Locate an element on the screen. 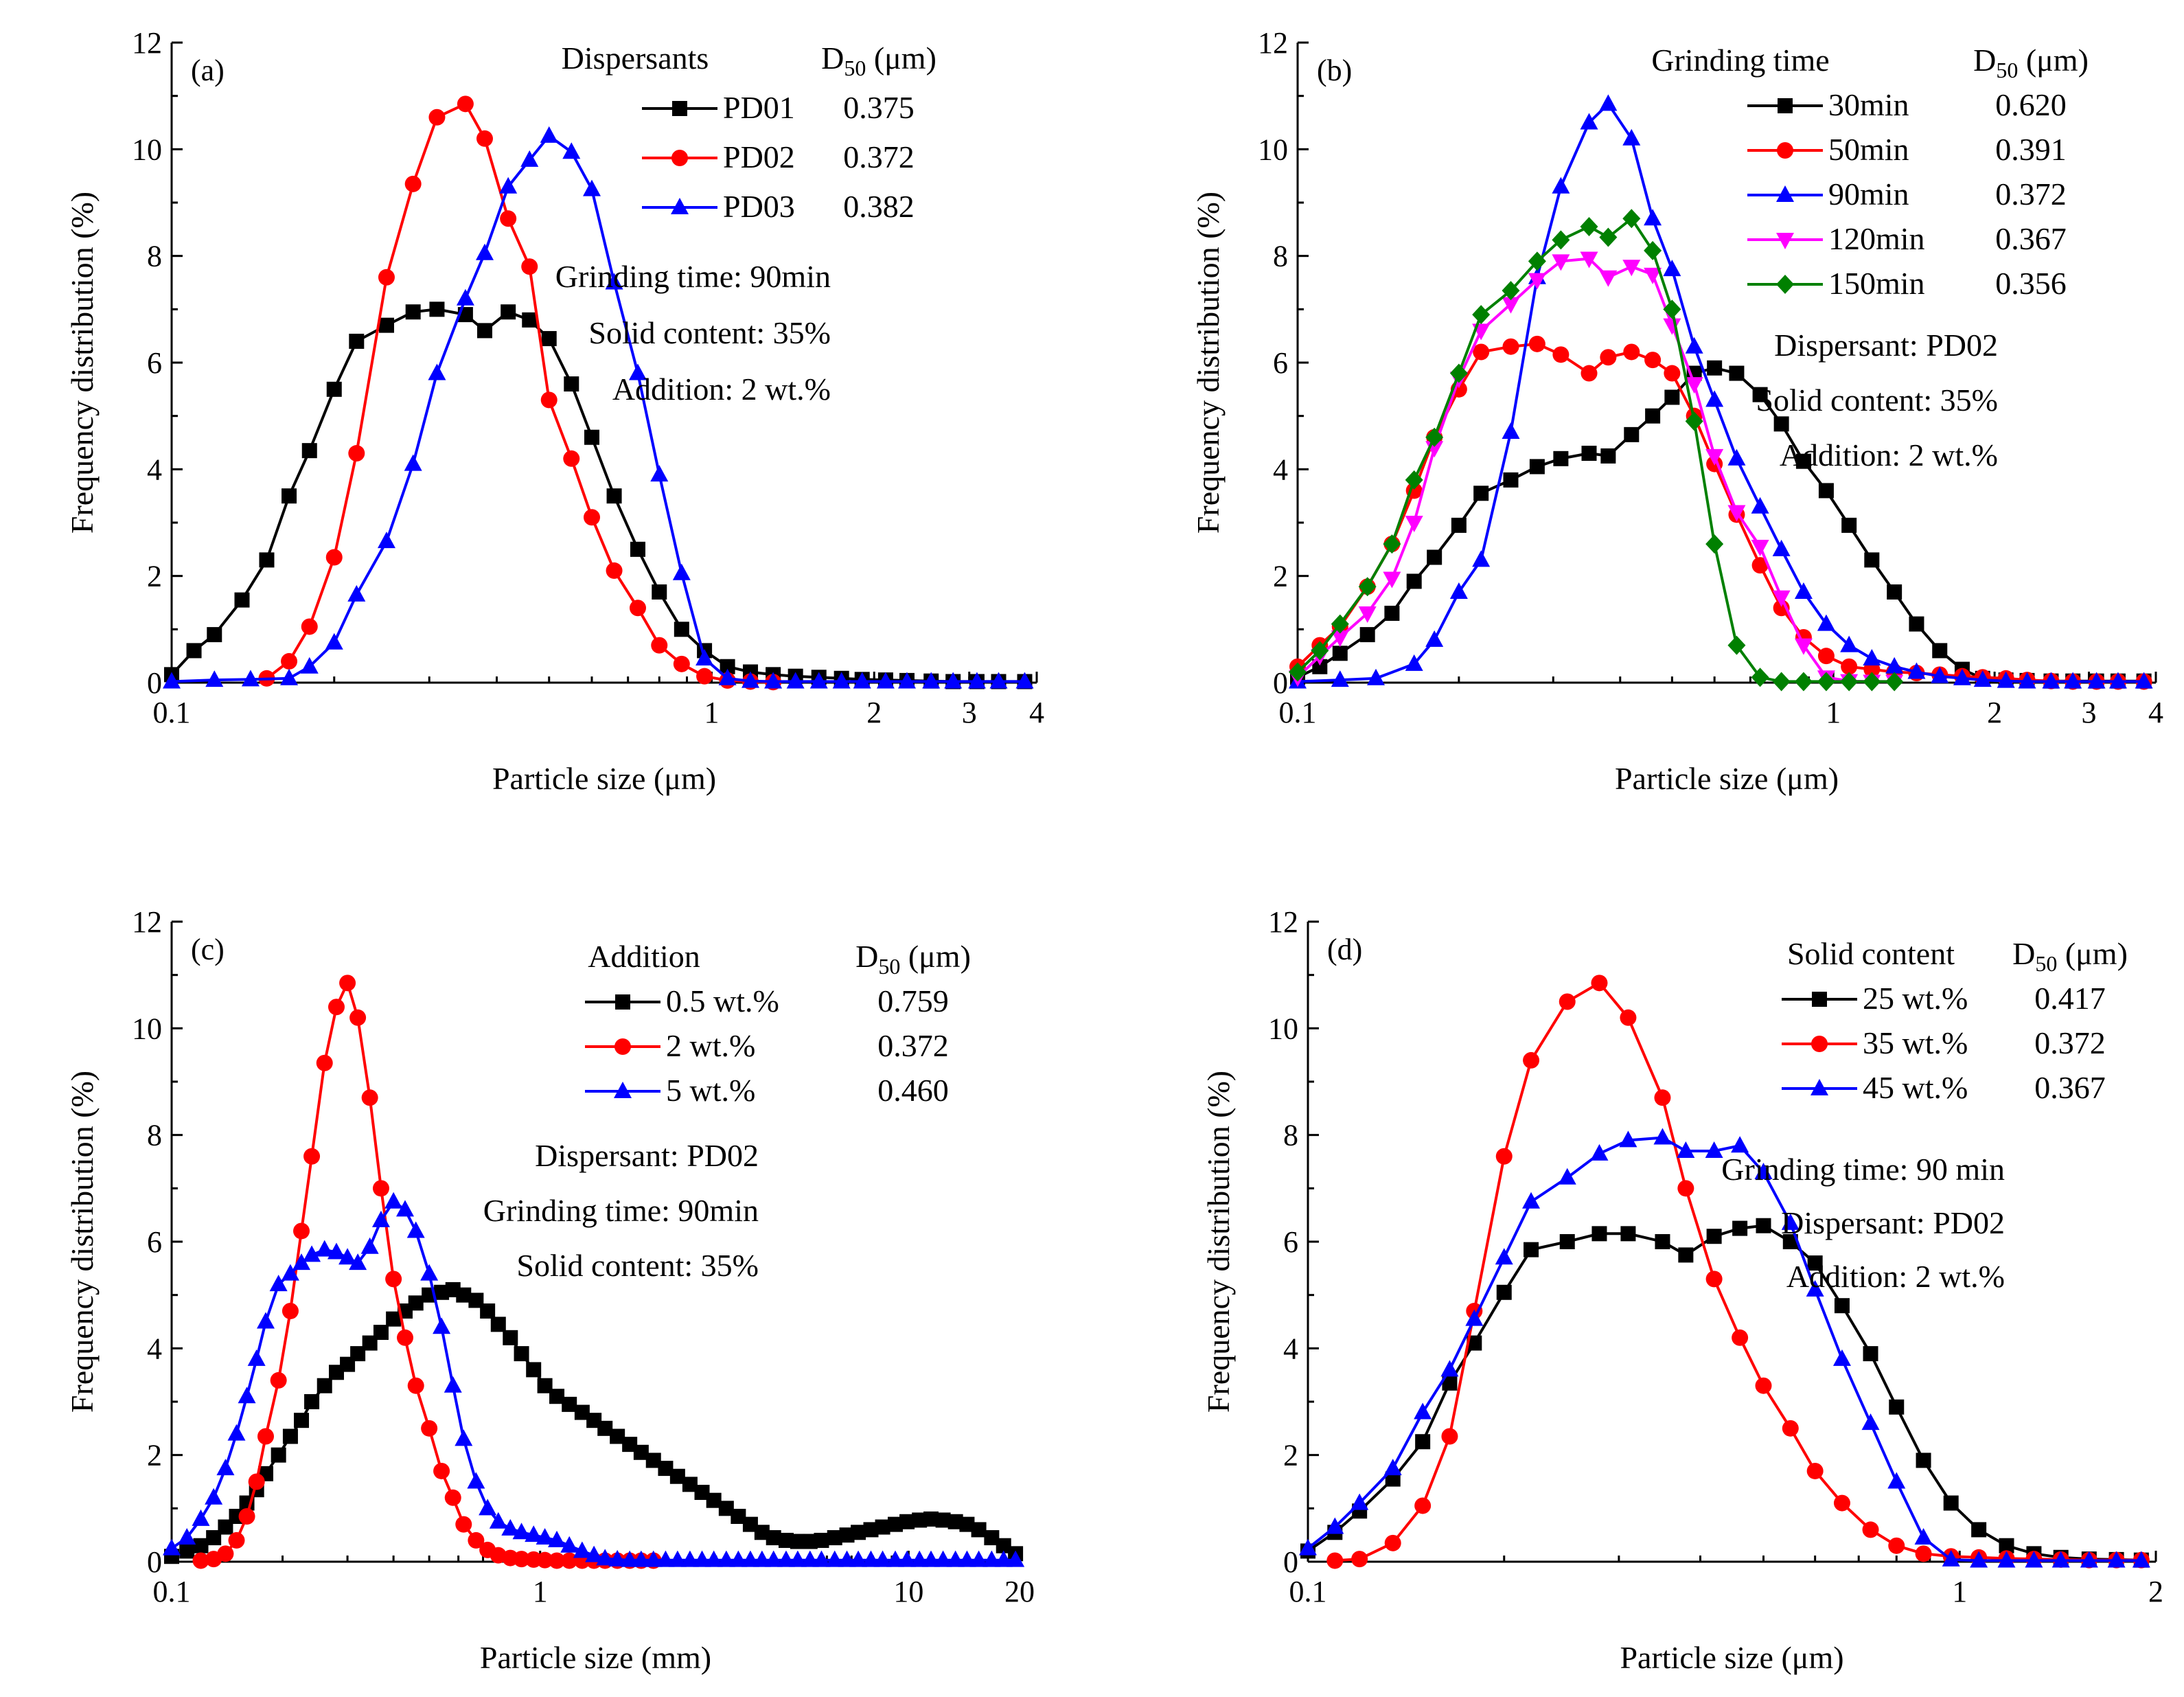 This screenshot has height=1697, width=2184. panel-label: (a) is located at coordinates (208, 70).